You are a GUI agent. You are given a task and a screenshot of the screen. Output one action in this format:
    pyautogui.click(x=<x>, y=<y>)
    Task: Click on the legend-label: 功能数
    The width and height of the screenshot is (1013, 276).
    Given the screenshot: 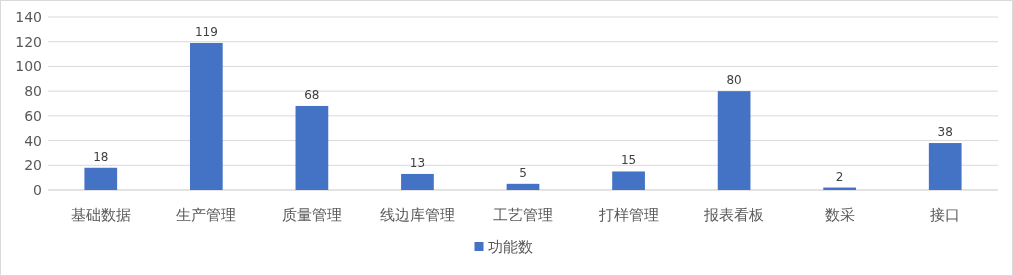 What is the action you would take?
    pyautogui.click(x=510, y=247)
    